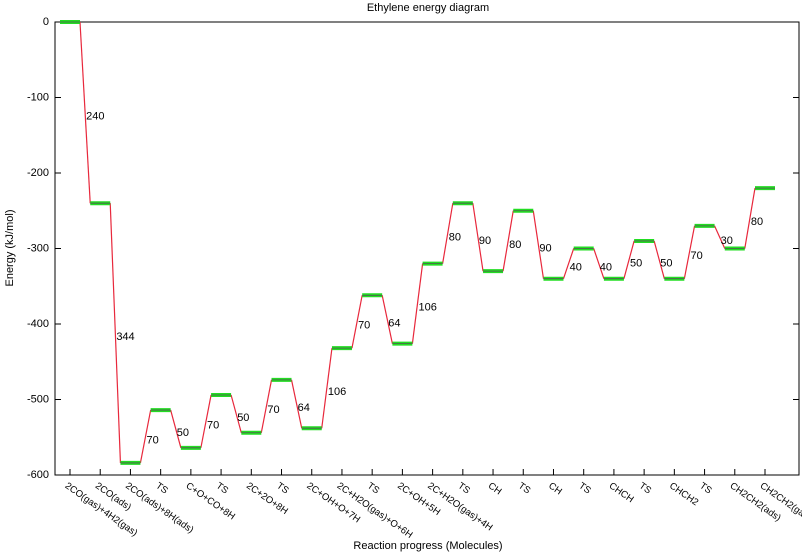 This screenshot has height=556, width=802. What do you see at coordinates (38, 248) in the screenshot?
I see `y-tick-label: -300` at bounding box center [38, 248].